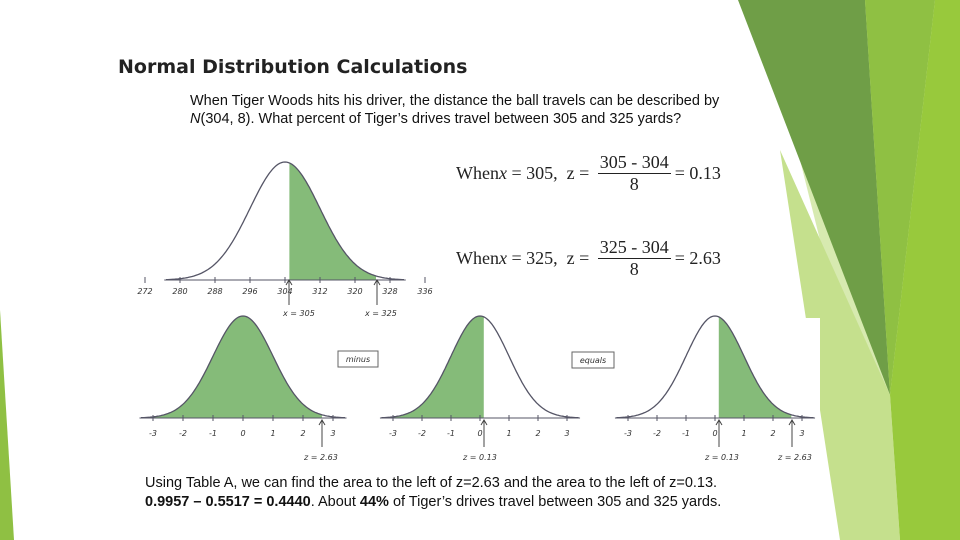  What do you see at coordinates (424, 291) in the screenshot?
I see `tick-label: 336` at bounding box center [424, 291].